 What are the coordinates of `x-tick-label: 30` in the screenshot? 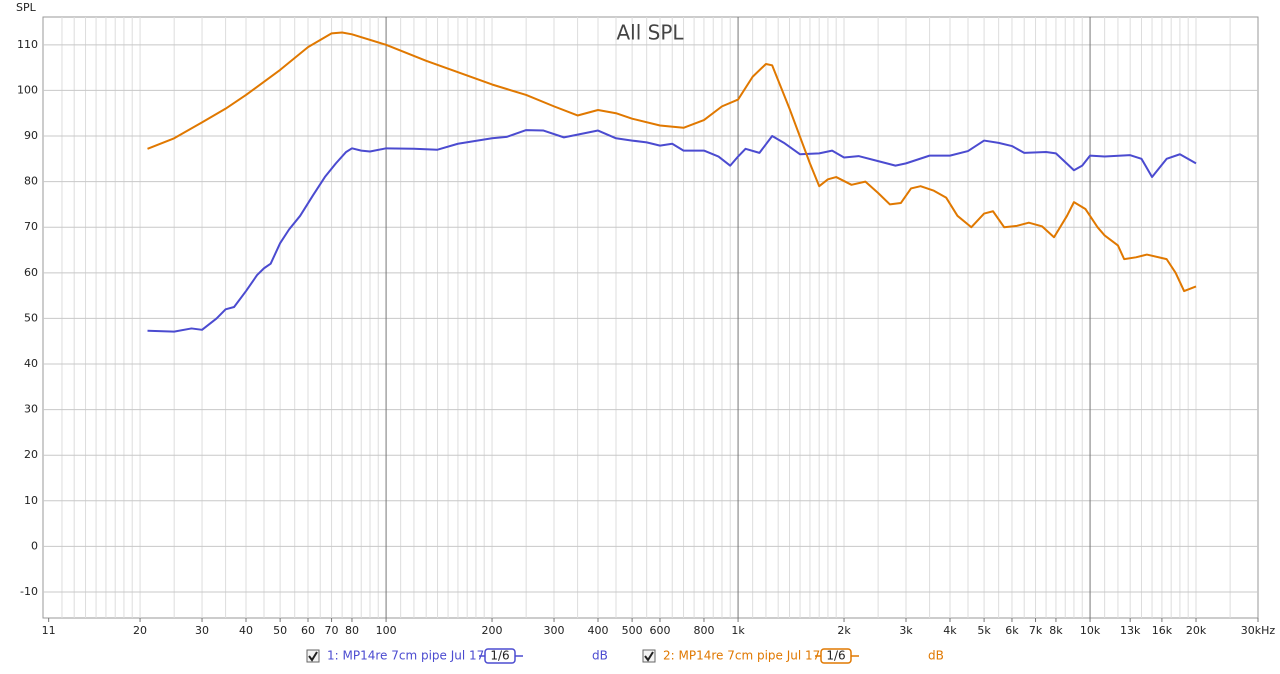 It's located at (202, 630).